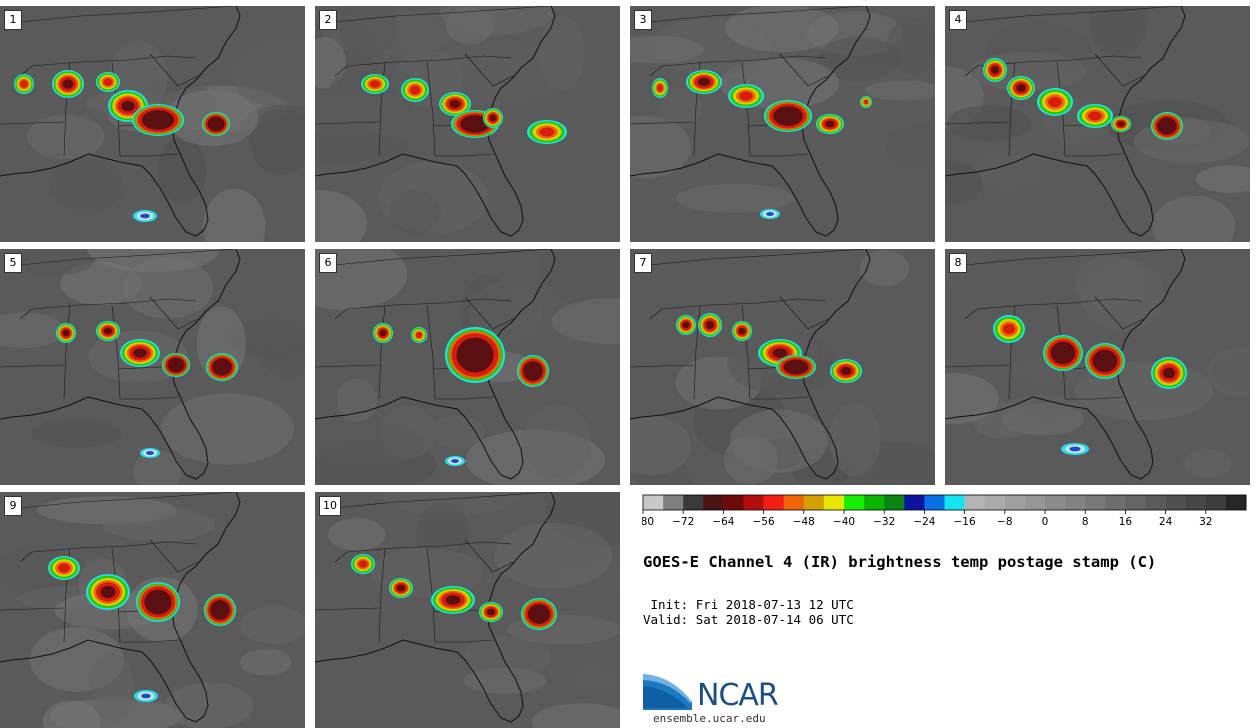  I want to click on member-panel-7: 7, so click(782, 367).